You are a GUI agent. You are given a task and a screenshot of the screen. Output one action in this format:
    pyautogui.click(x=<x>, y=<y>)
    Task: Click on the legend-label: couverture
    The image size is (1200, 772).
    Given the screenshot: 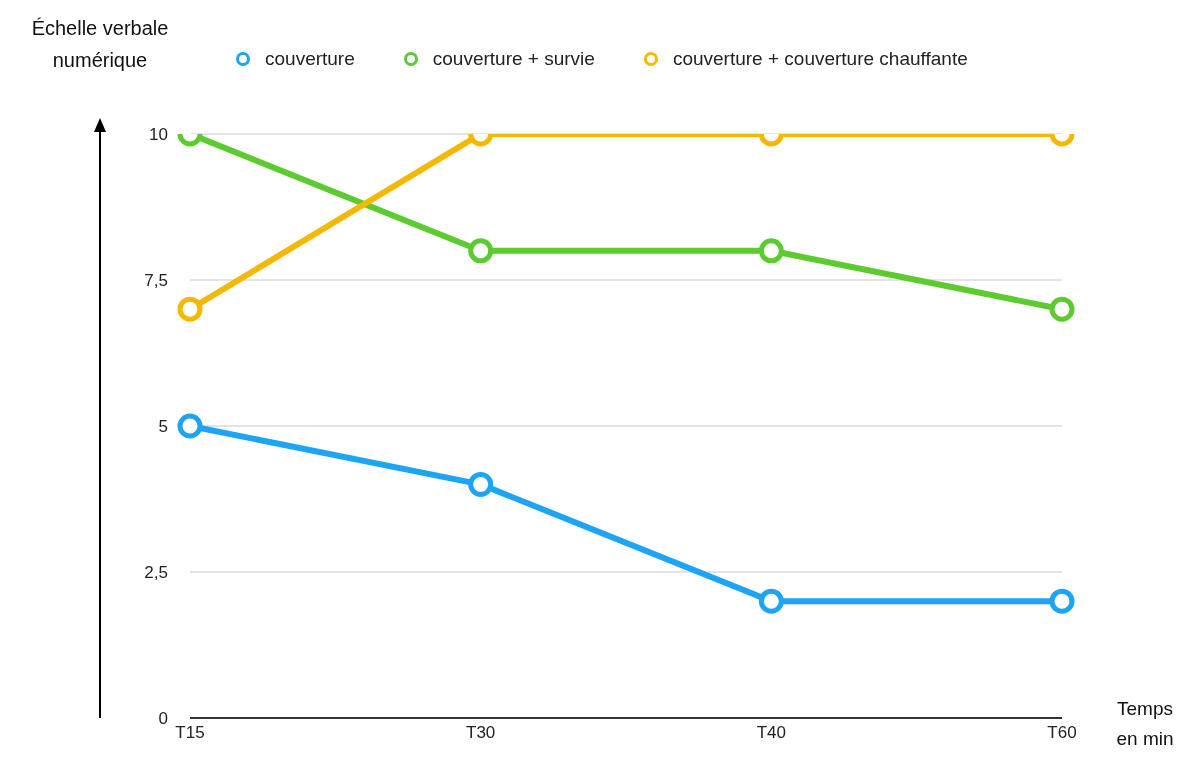 What is the action you would take?
    pyautogui.click(x=310, y=59)
    